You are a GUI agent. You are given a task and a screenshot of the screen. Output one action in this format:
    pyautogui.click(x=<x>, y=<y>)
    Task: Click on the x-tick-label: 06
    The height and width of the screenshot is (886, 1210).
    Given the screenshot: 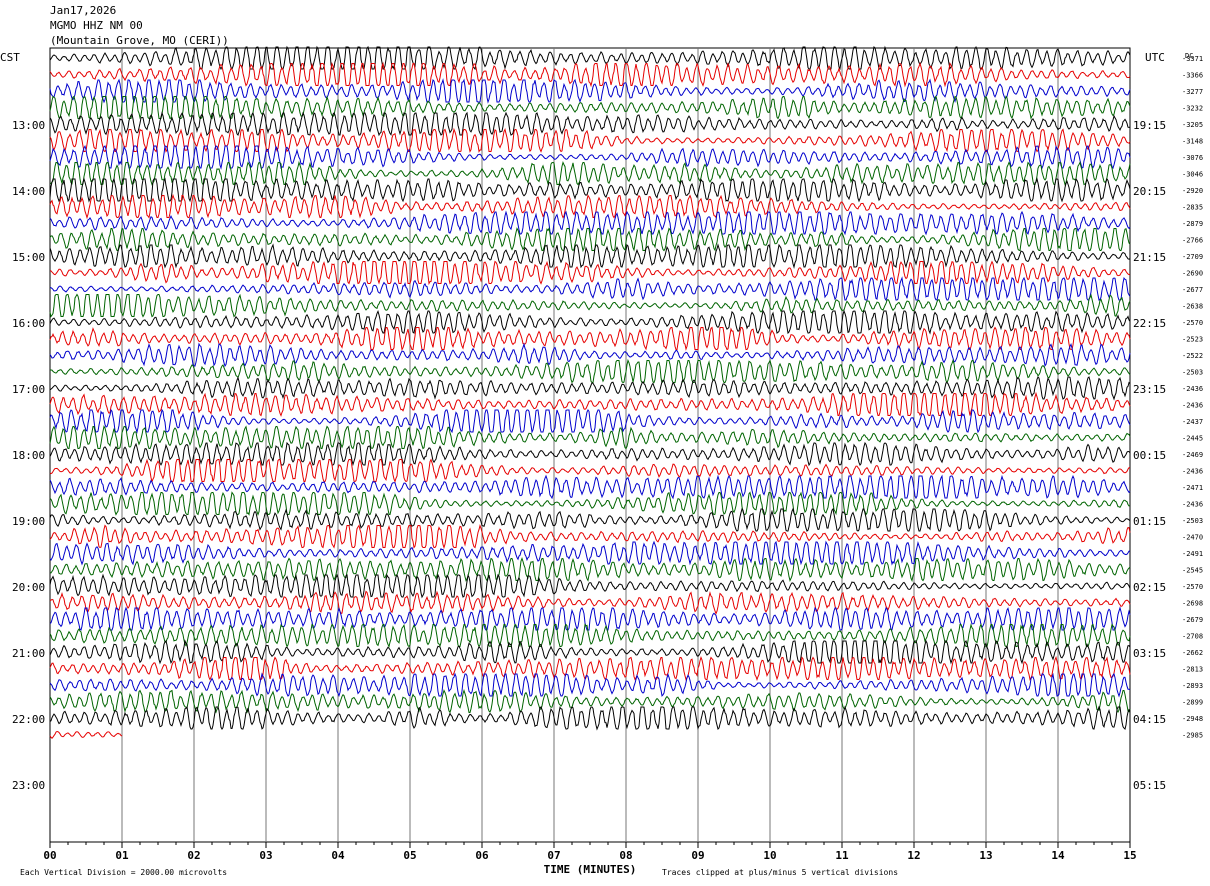 What is the action you would take?
    pyautogui.click(x=482, y=855)
    